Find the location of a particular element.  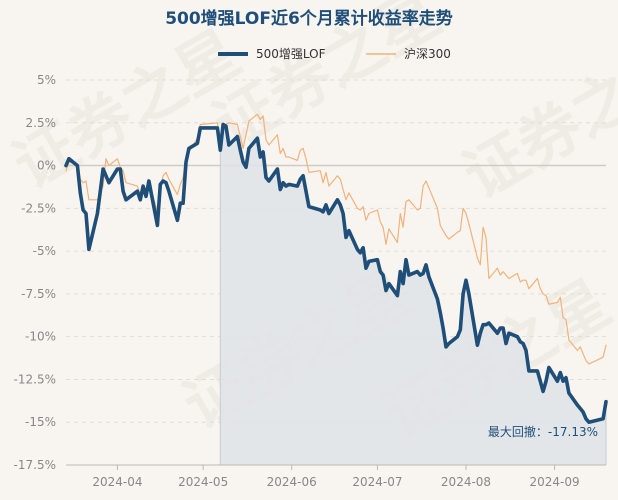

y-tick-label: -2.5% is located at coordinates (38, 208).